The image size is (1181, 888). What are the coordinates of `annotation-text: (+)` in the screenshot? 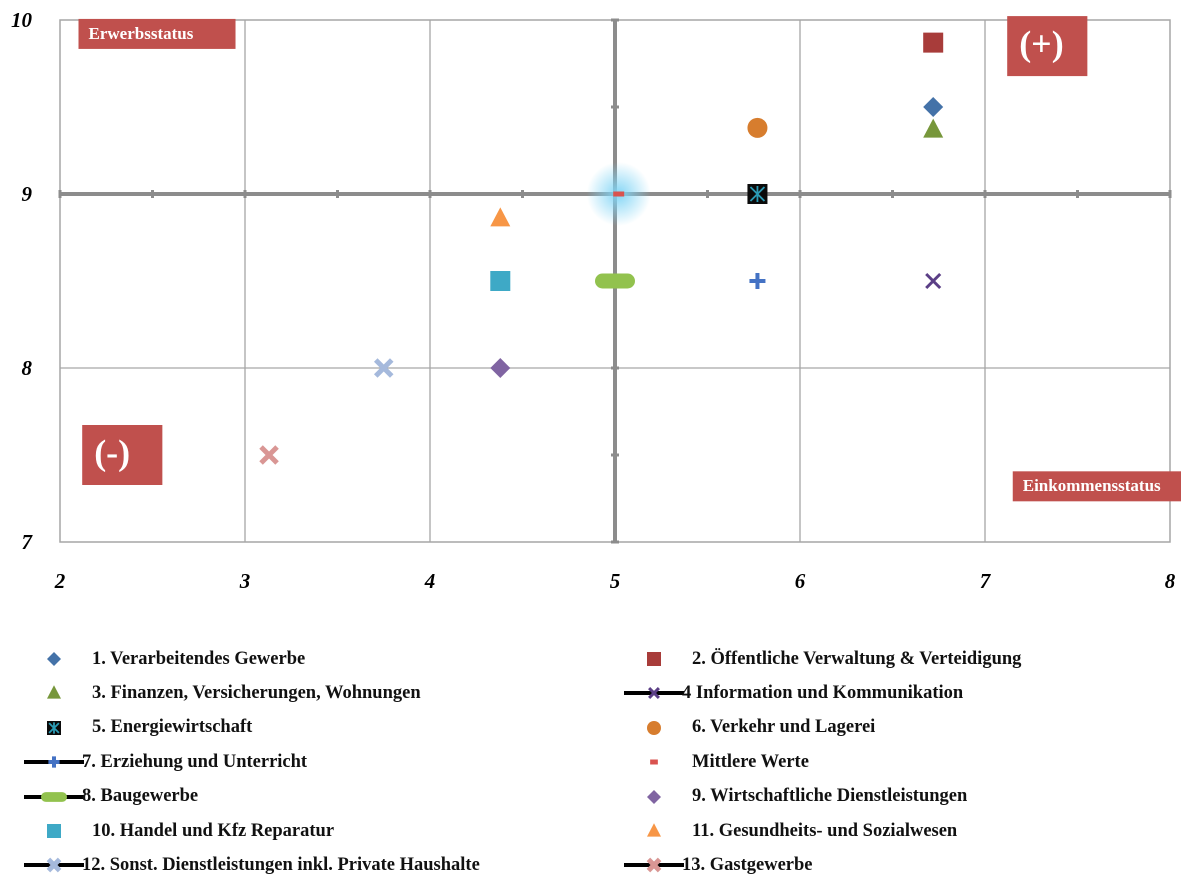 It's located at (1041, 43).